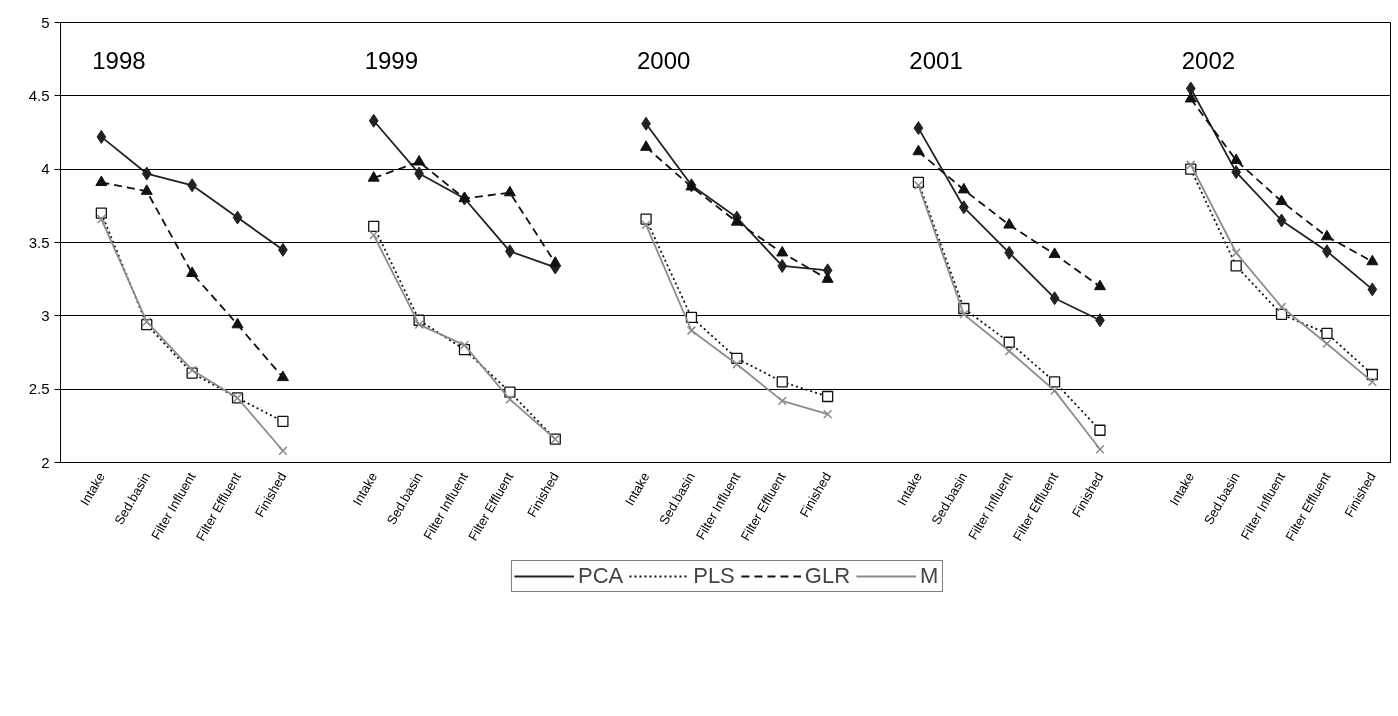 The image size is (1398, 716). Describe the element at coordinates (714, 576) in the screenshot. I see `legend-label: PLS` at that location.